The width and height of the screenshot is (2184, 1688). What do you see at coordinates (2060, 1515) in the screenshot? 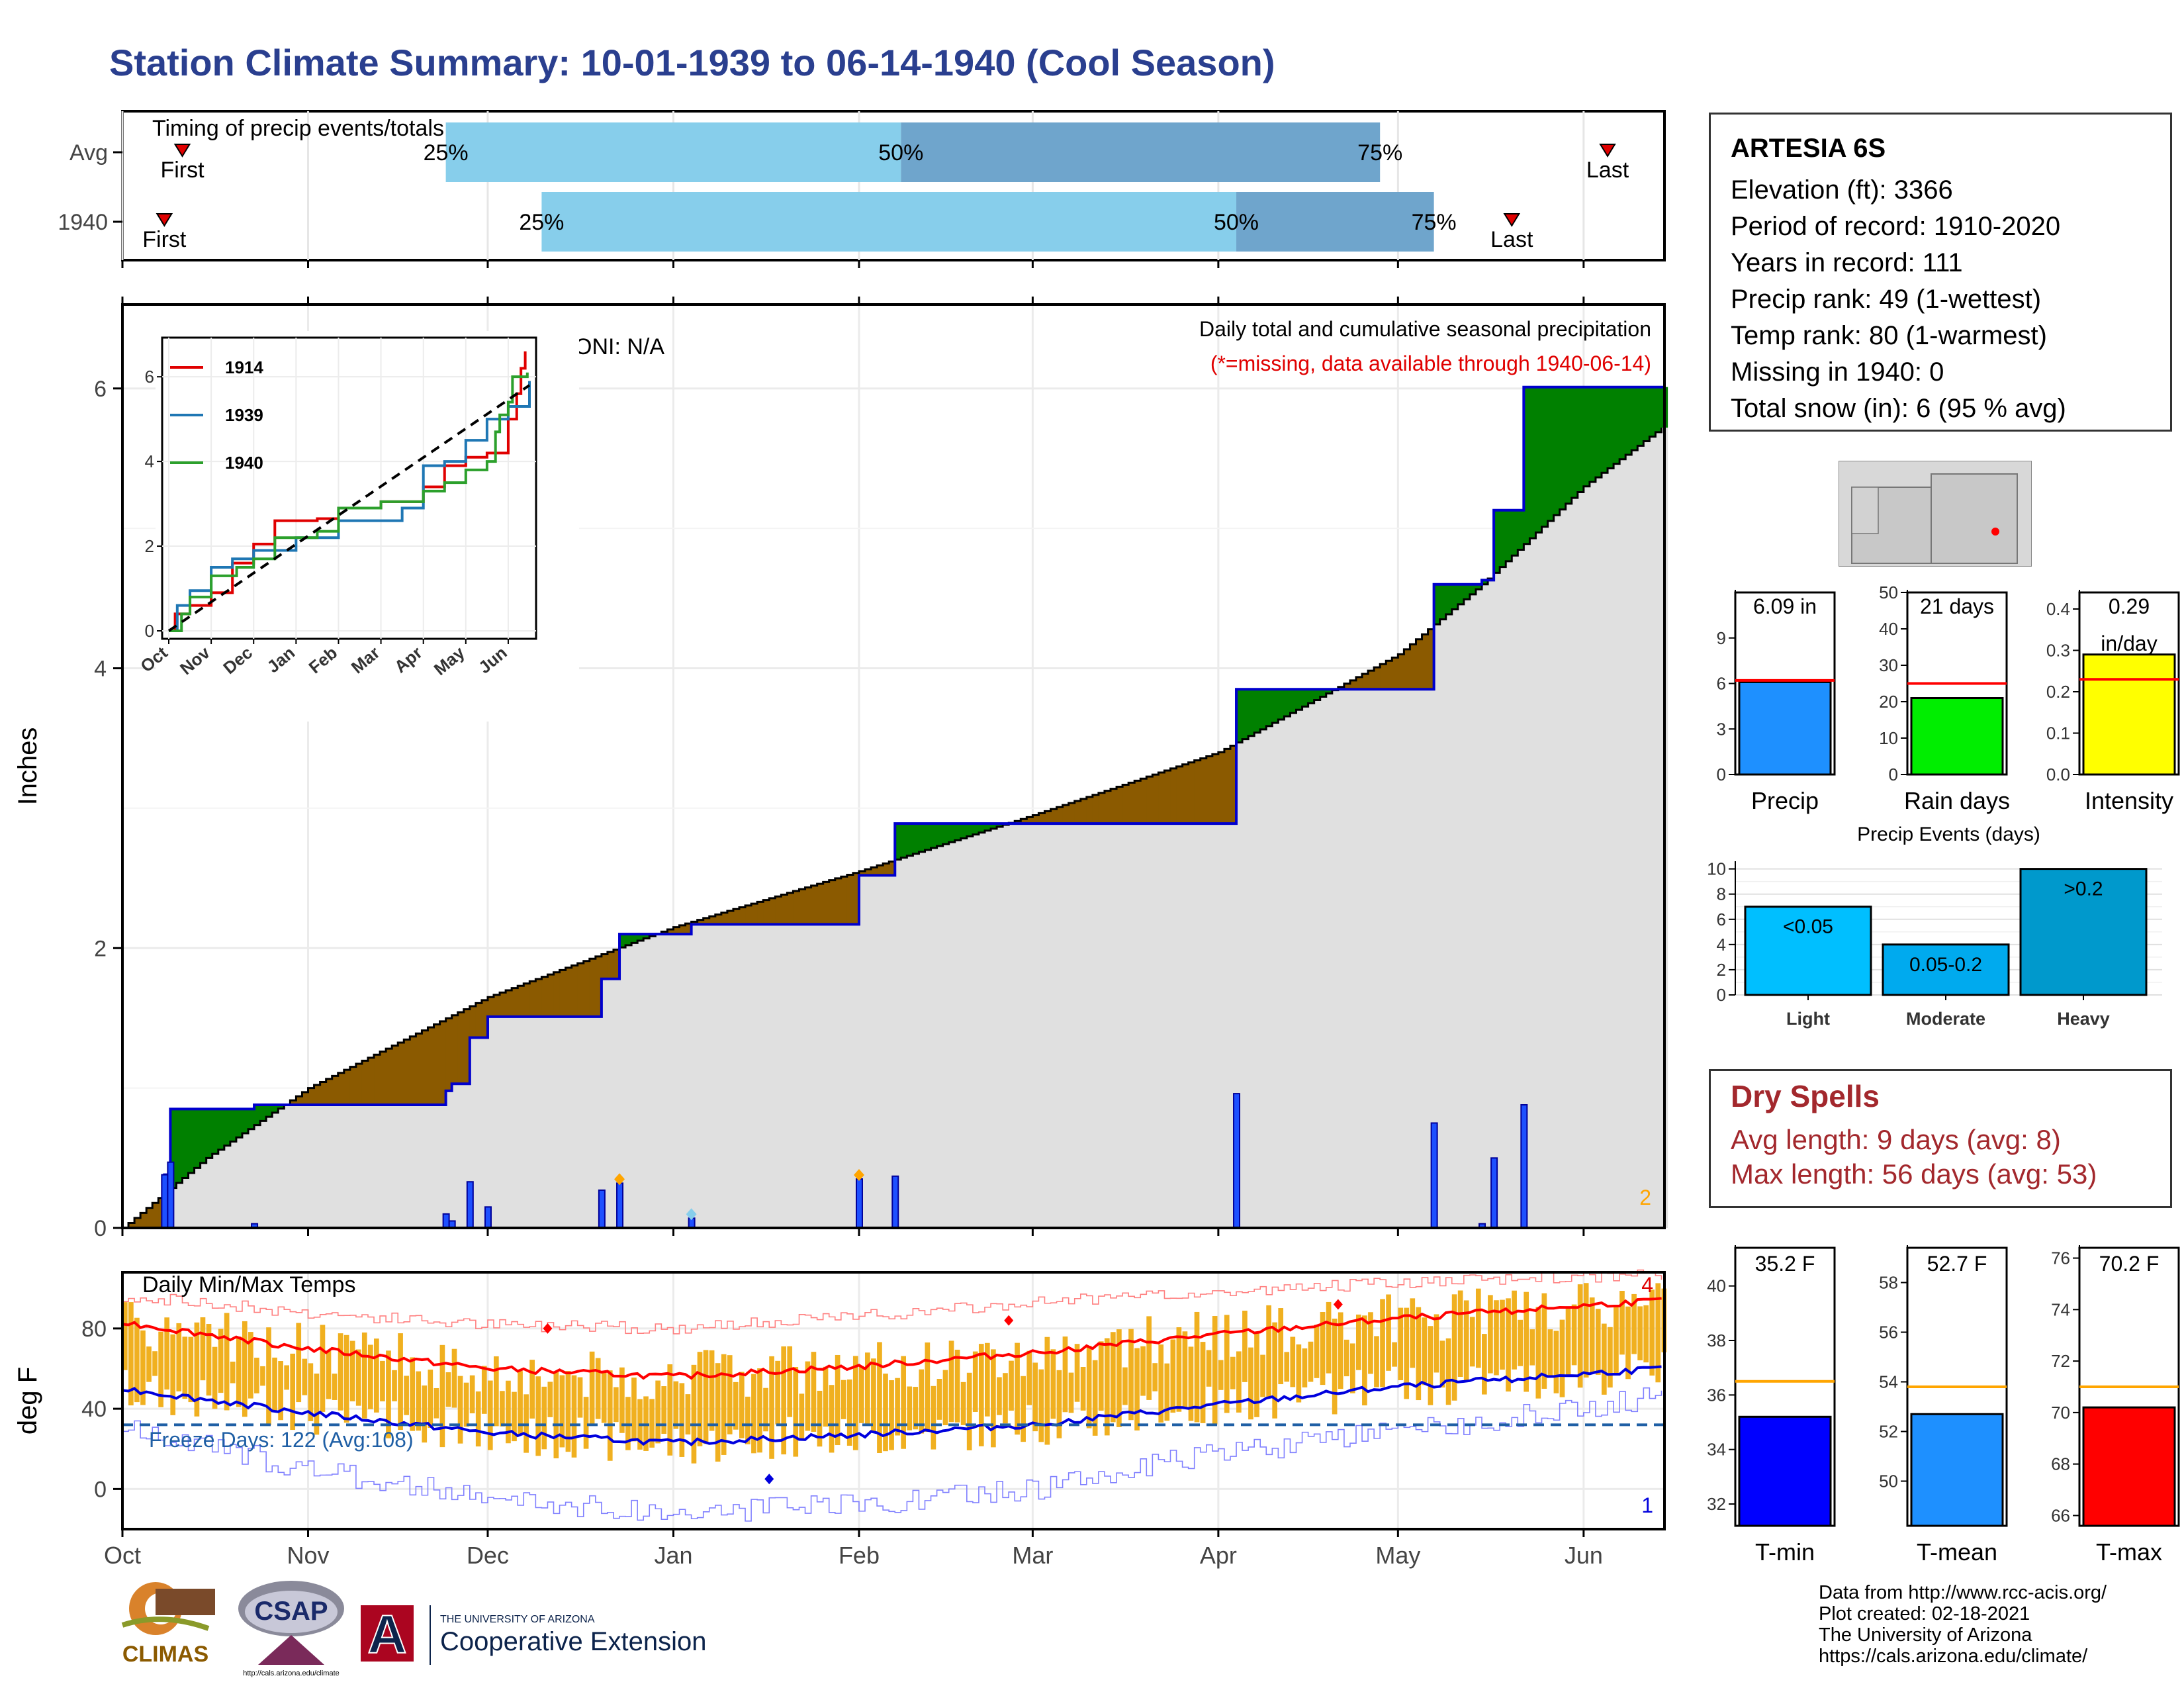
I see `summary-ytick-label: 66` at bounding box center [2060, 1515].